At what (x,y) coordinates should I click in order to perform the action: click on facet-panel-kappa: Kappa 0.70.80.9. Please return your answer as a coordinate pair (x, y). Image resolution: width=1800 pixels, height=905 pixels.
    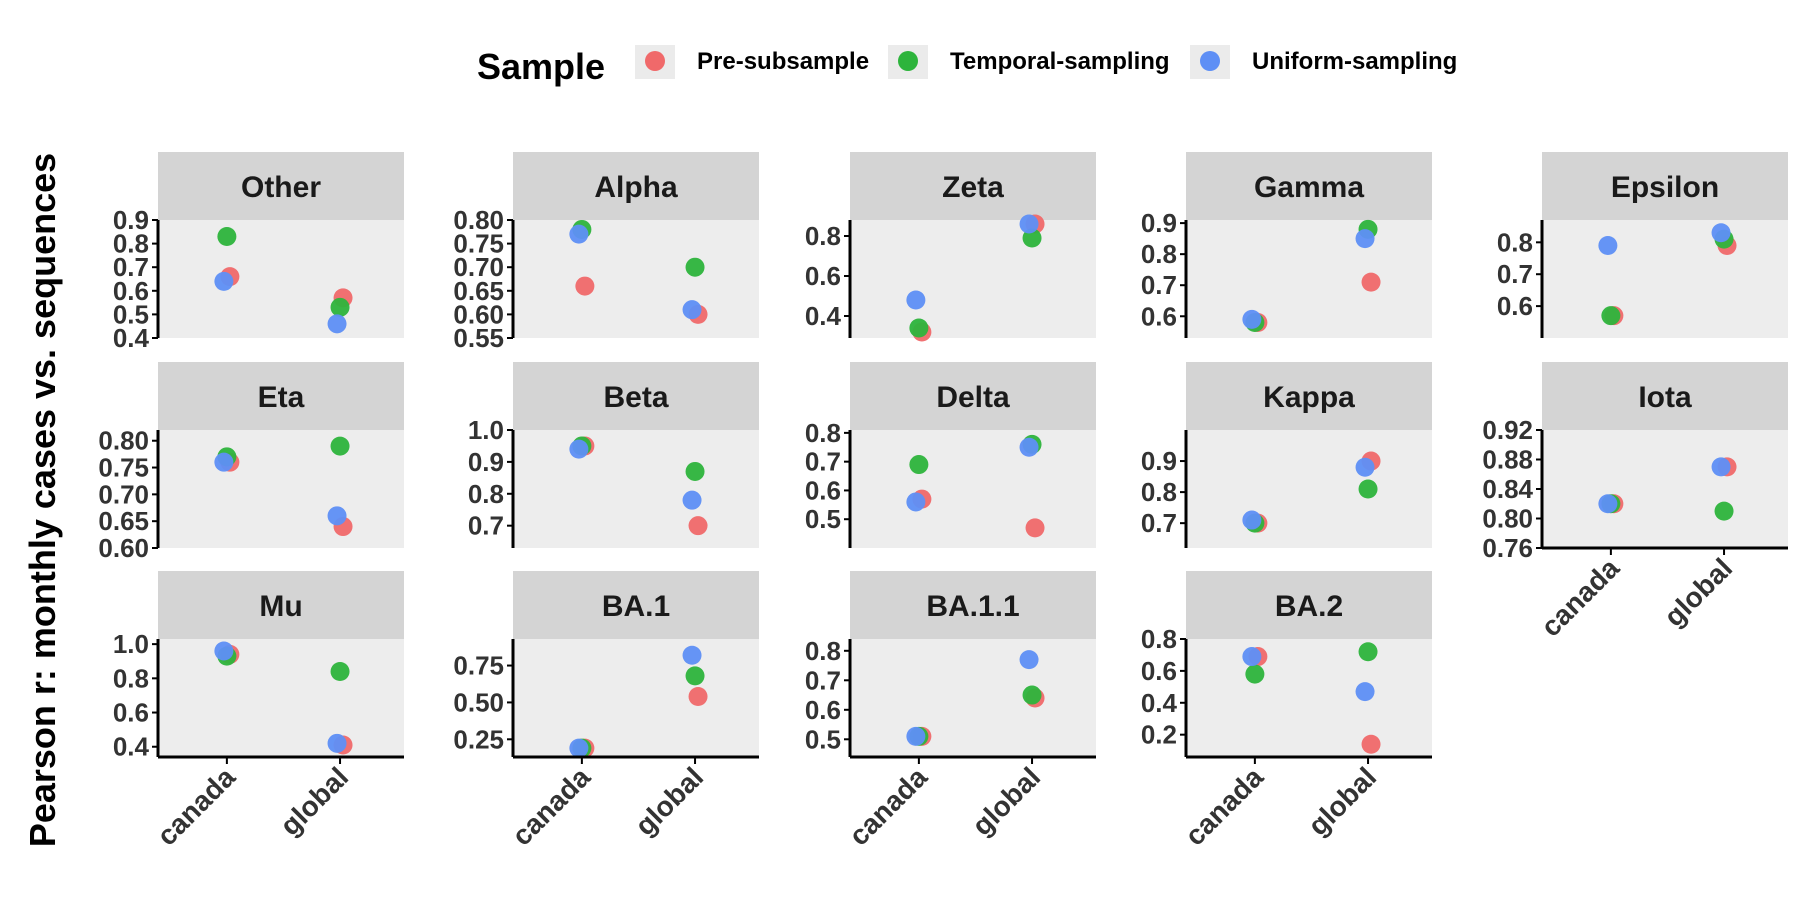
    Looking at the image, I should click on (1286, 455).